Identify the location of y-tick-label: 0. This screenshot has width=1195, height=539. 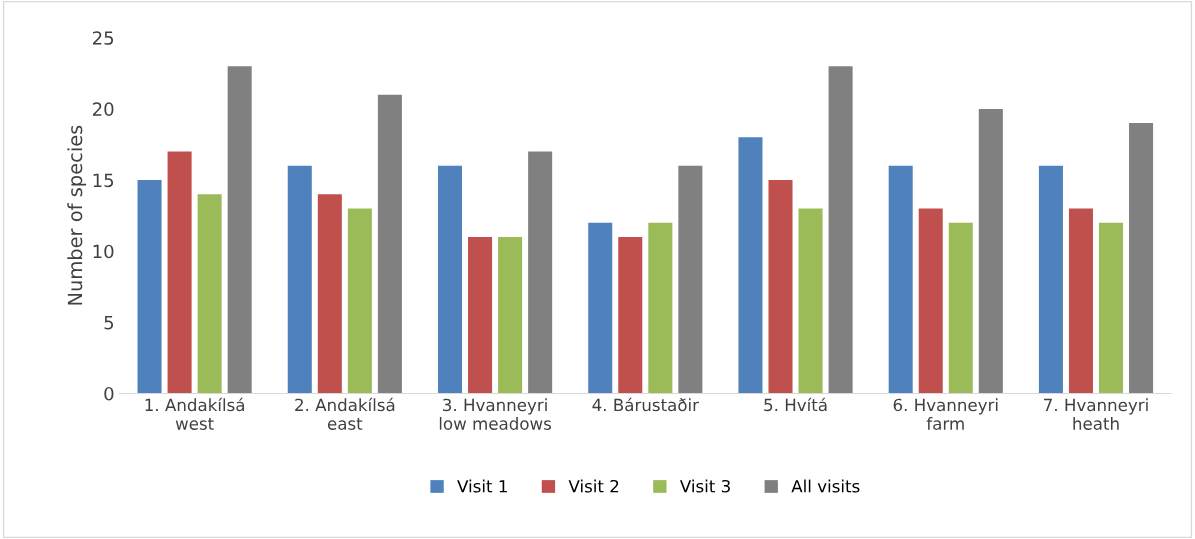
(109, 393).